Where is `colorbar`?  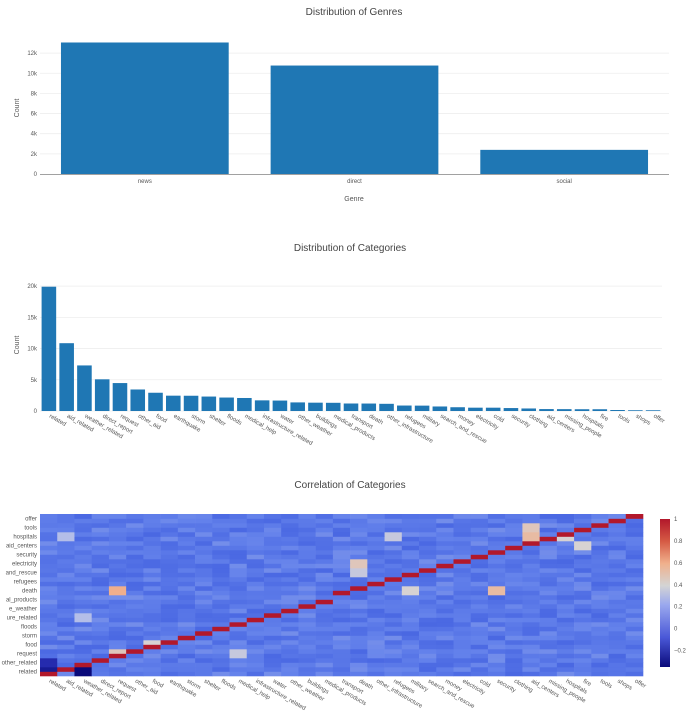 colorbar is located at coordinates (665, 593).